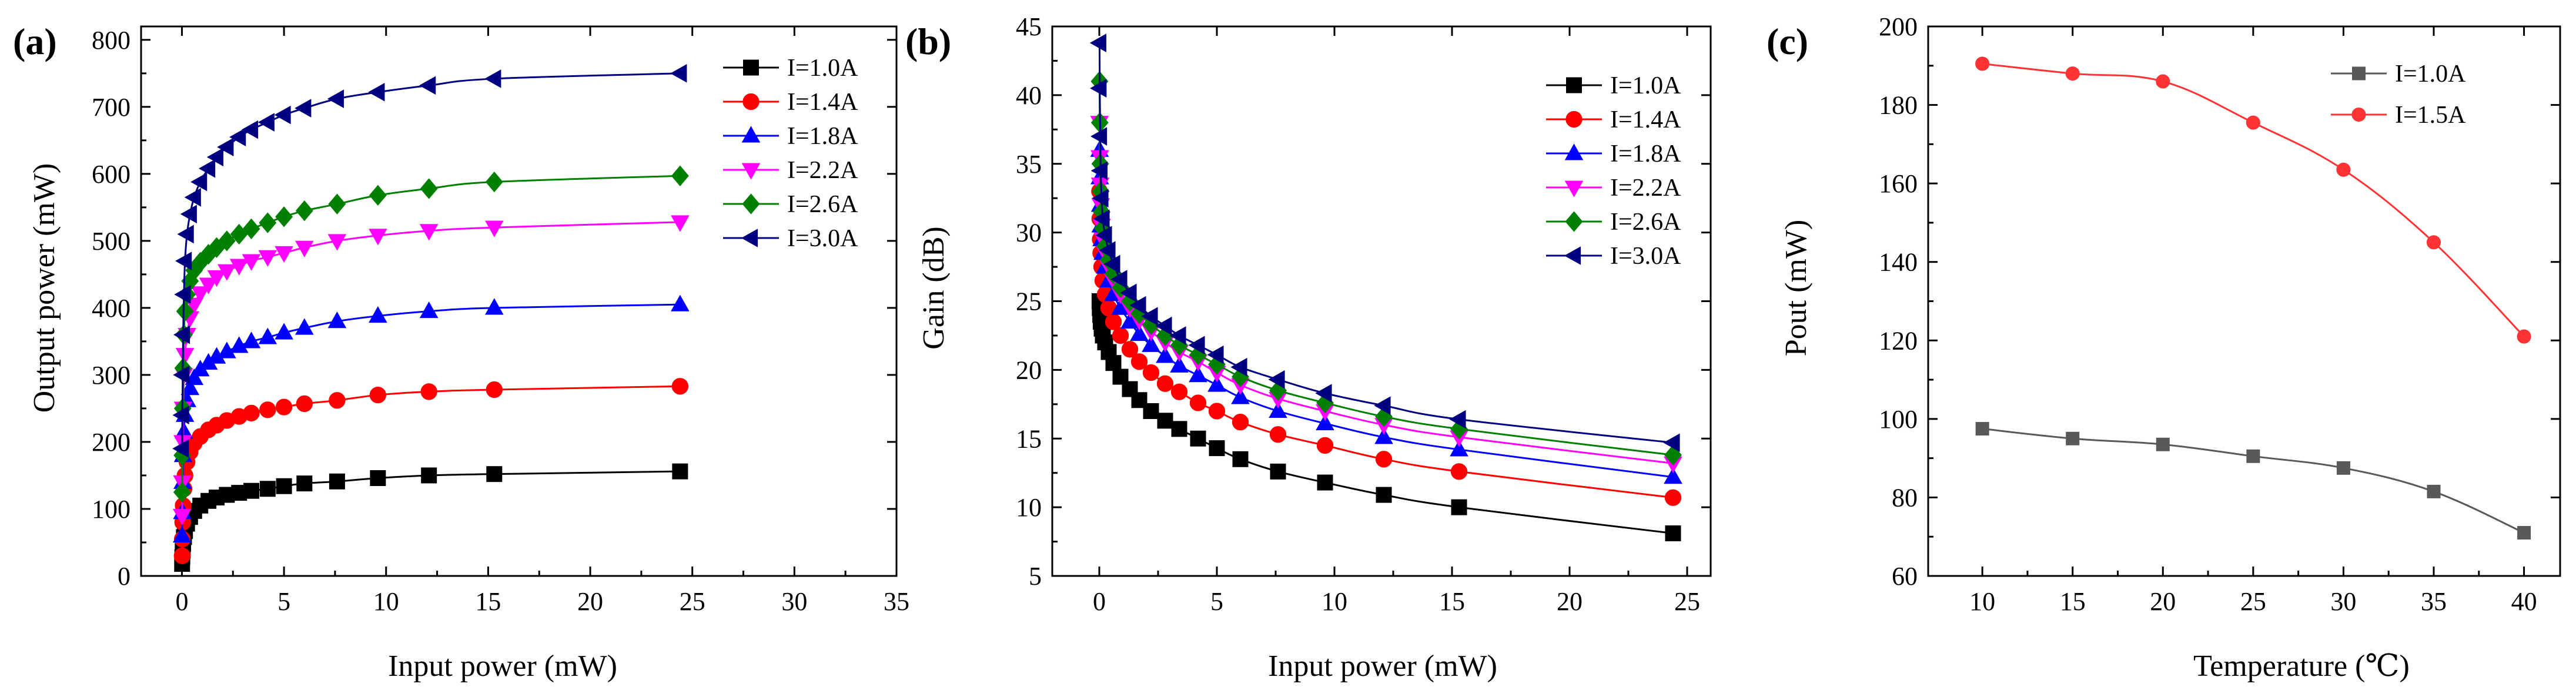  I want to click on panel-b-y-tick-label: 30, so click(1029, 233).